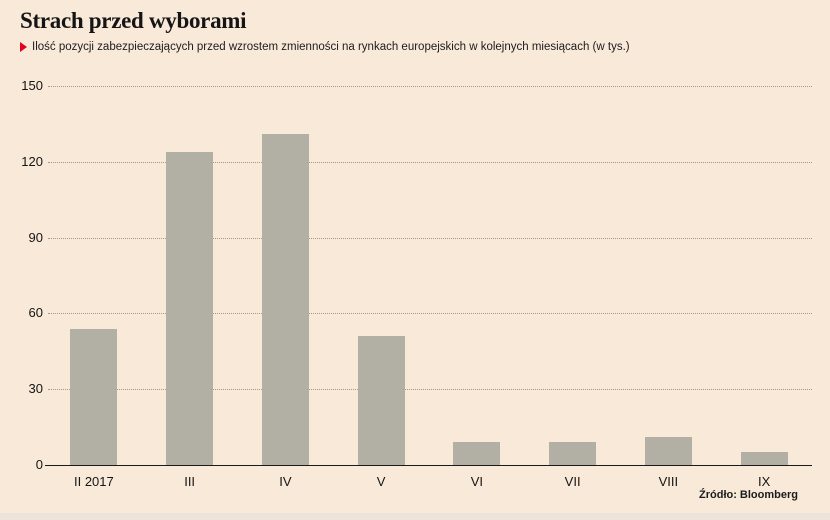 Image resolution: width=830 pixels, height=520 pixels. Describe the element at coordinates (35, 313) in the screenshot. I see `y-tick-label-60: 60` at that location.